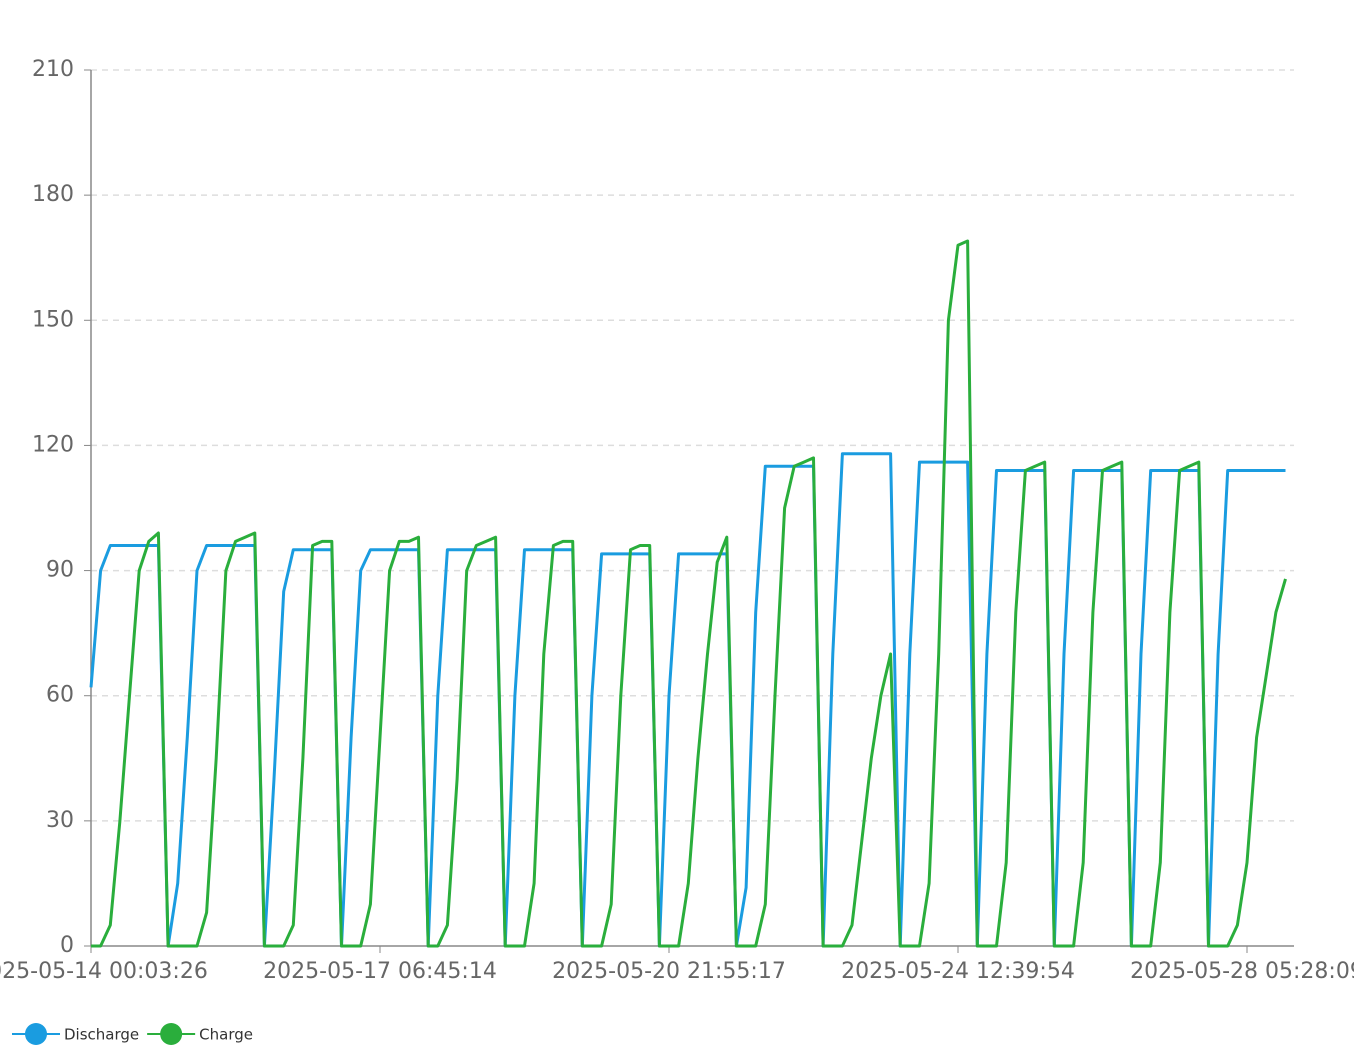 The width and height of the screenshot is (1354, 1056). What do you see at coordinates (60, 695) in the screenshot?
I see `y-tick-label: 60` at bounding box center [60, 695].